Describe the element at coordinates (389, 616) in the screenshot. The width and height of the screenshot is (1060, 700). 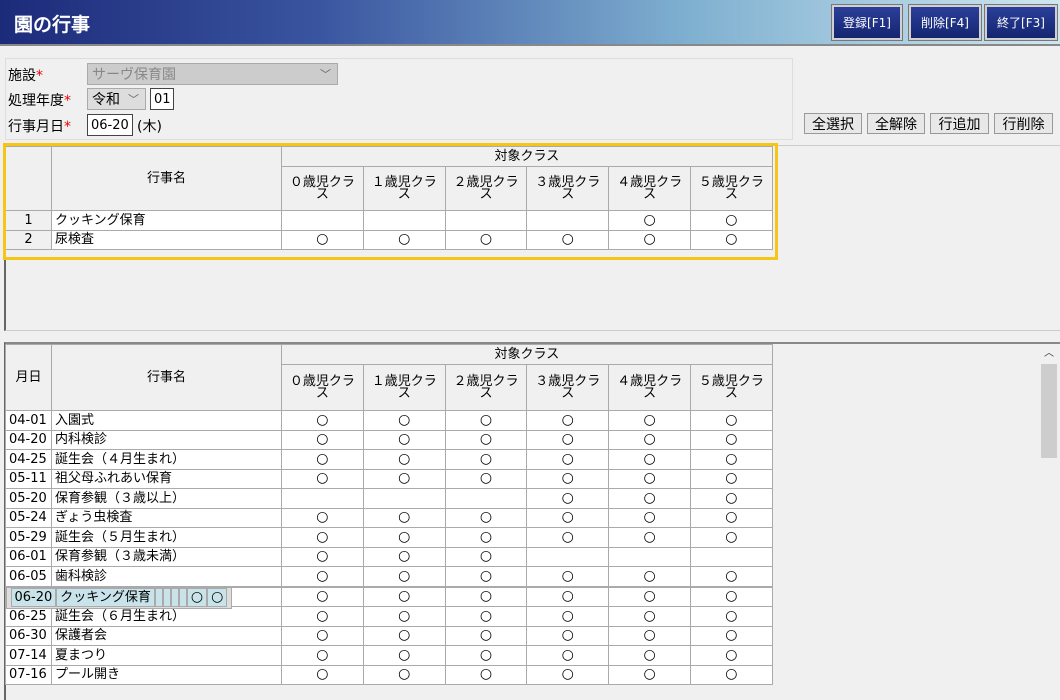
I see `table-row: 06-25 誕生会（６月生まれ） ○ ○ ○ ○ ○ ○` at that location.